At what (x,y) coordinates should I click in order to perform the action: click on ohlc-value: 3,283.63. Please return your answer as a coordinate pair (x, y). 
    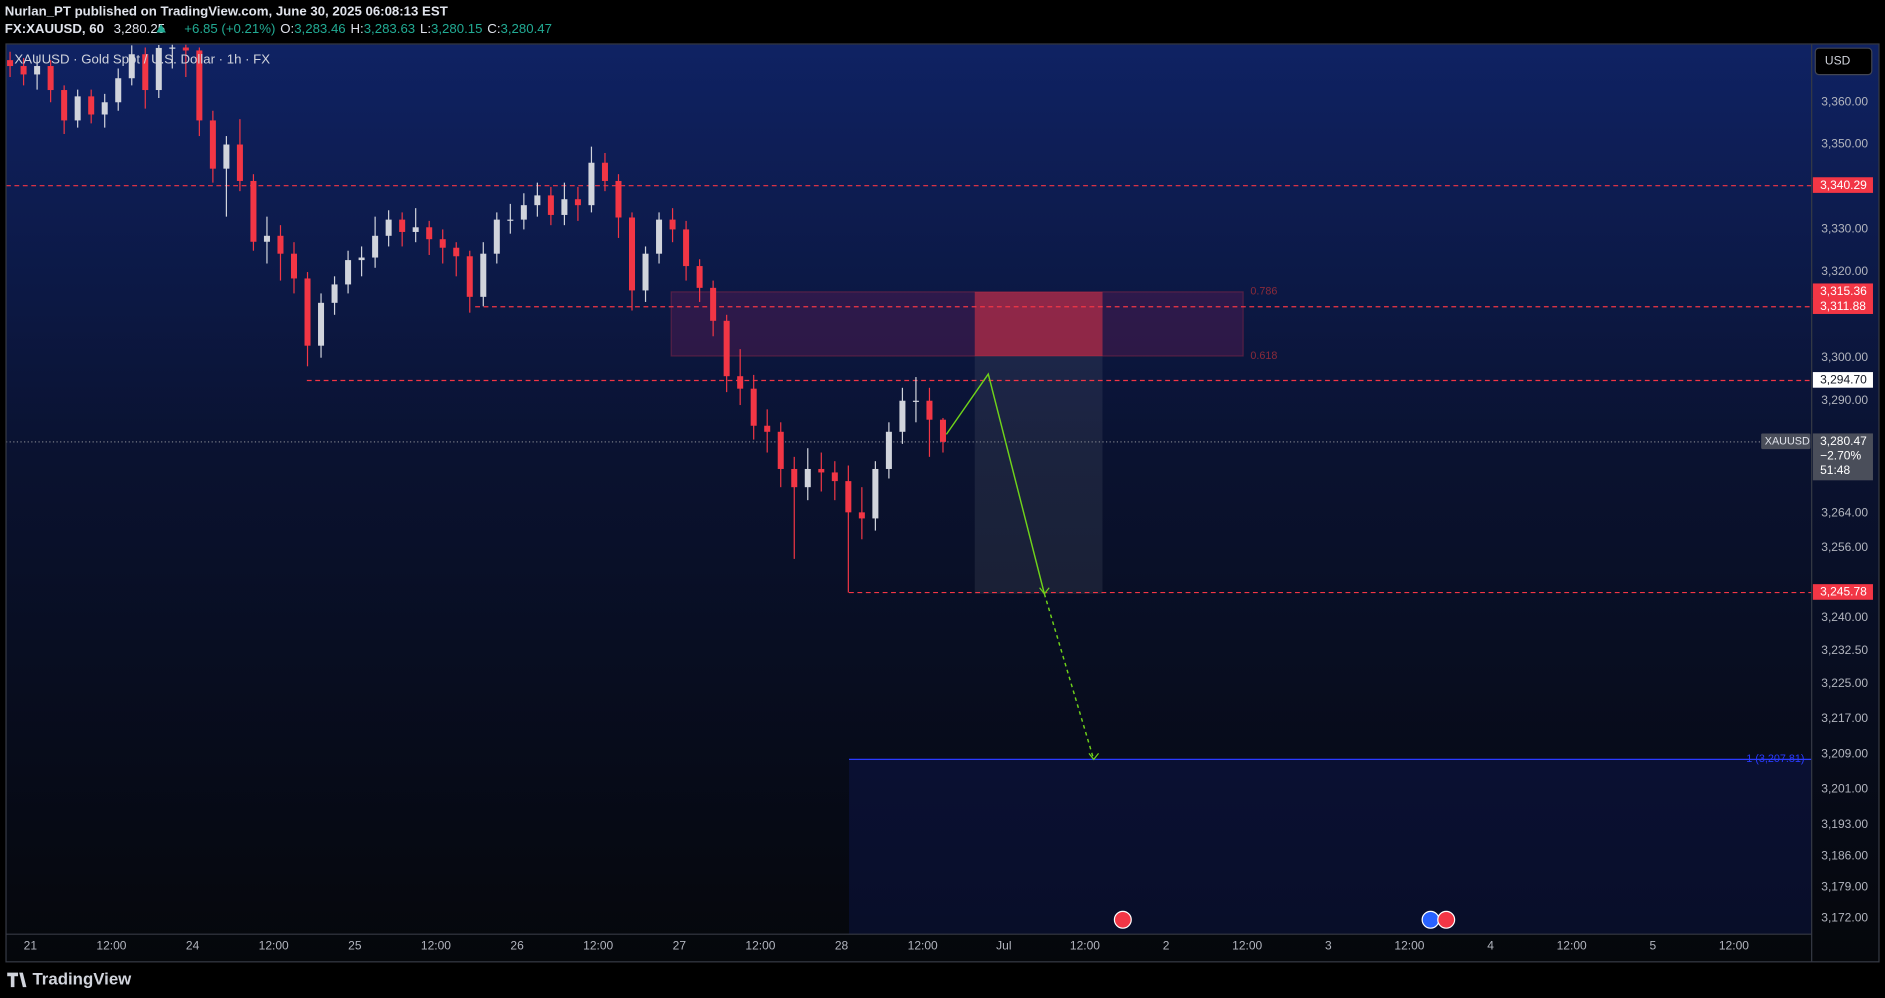
    Looking at the image, I should click on (389, 27).